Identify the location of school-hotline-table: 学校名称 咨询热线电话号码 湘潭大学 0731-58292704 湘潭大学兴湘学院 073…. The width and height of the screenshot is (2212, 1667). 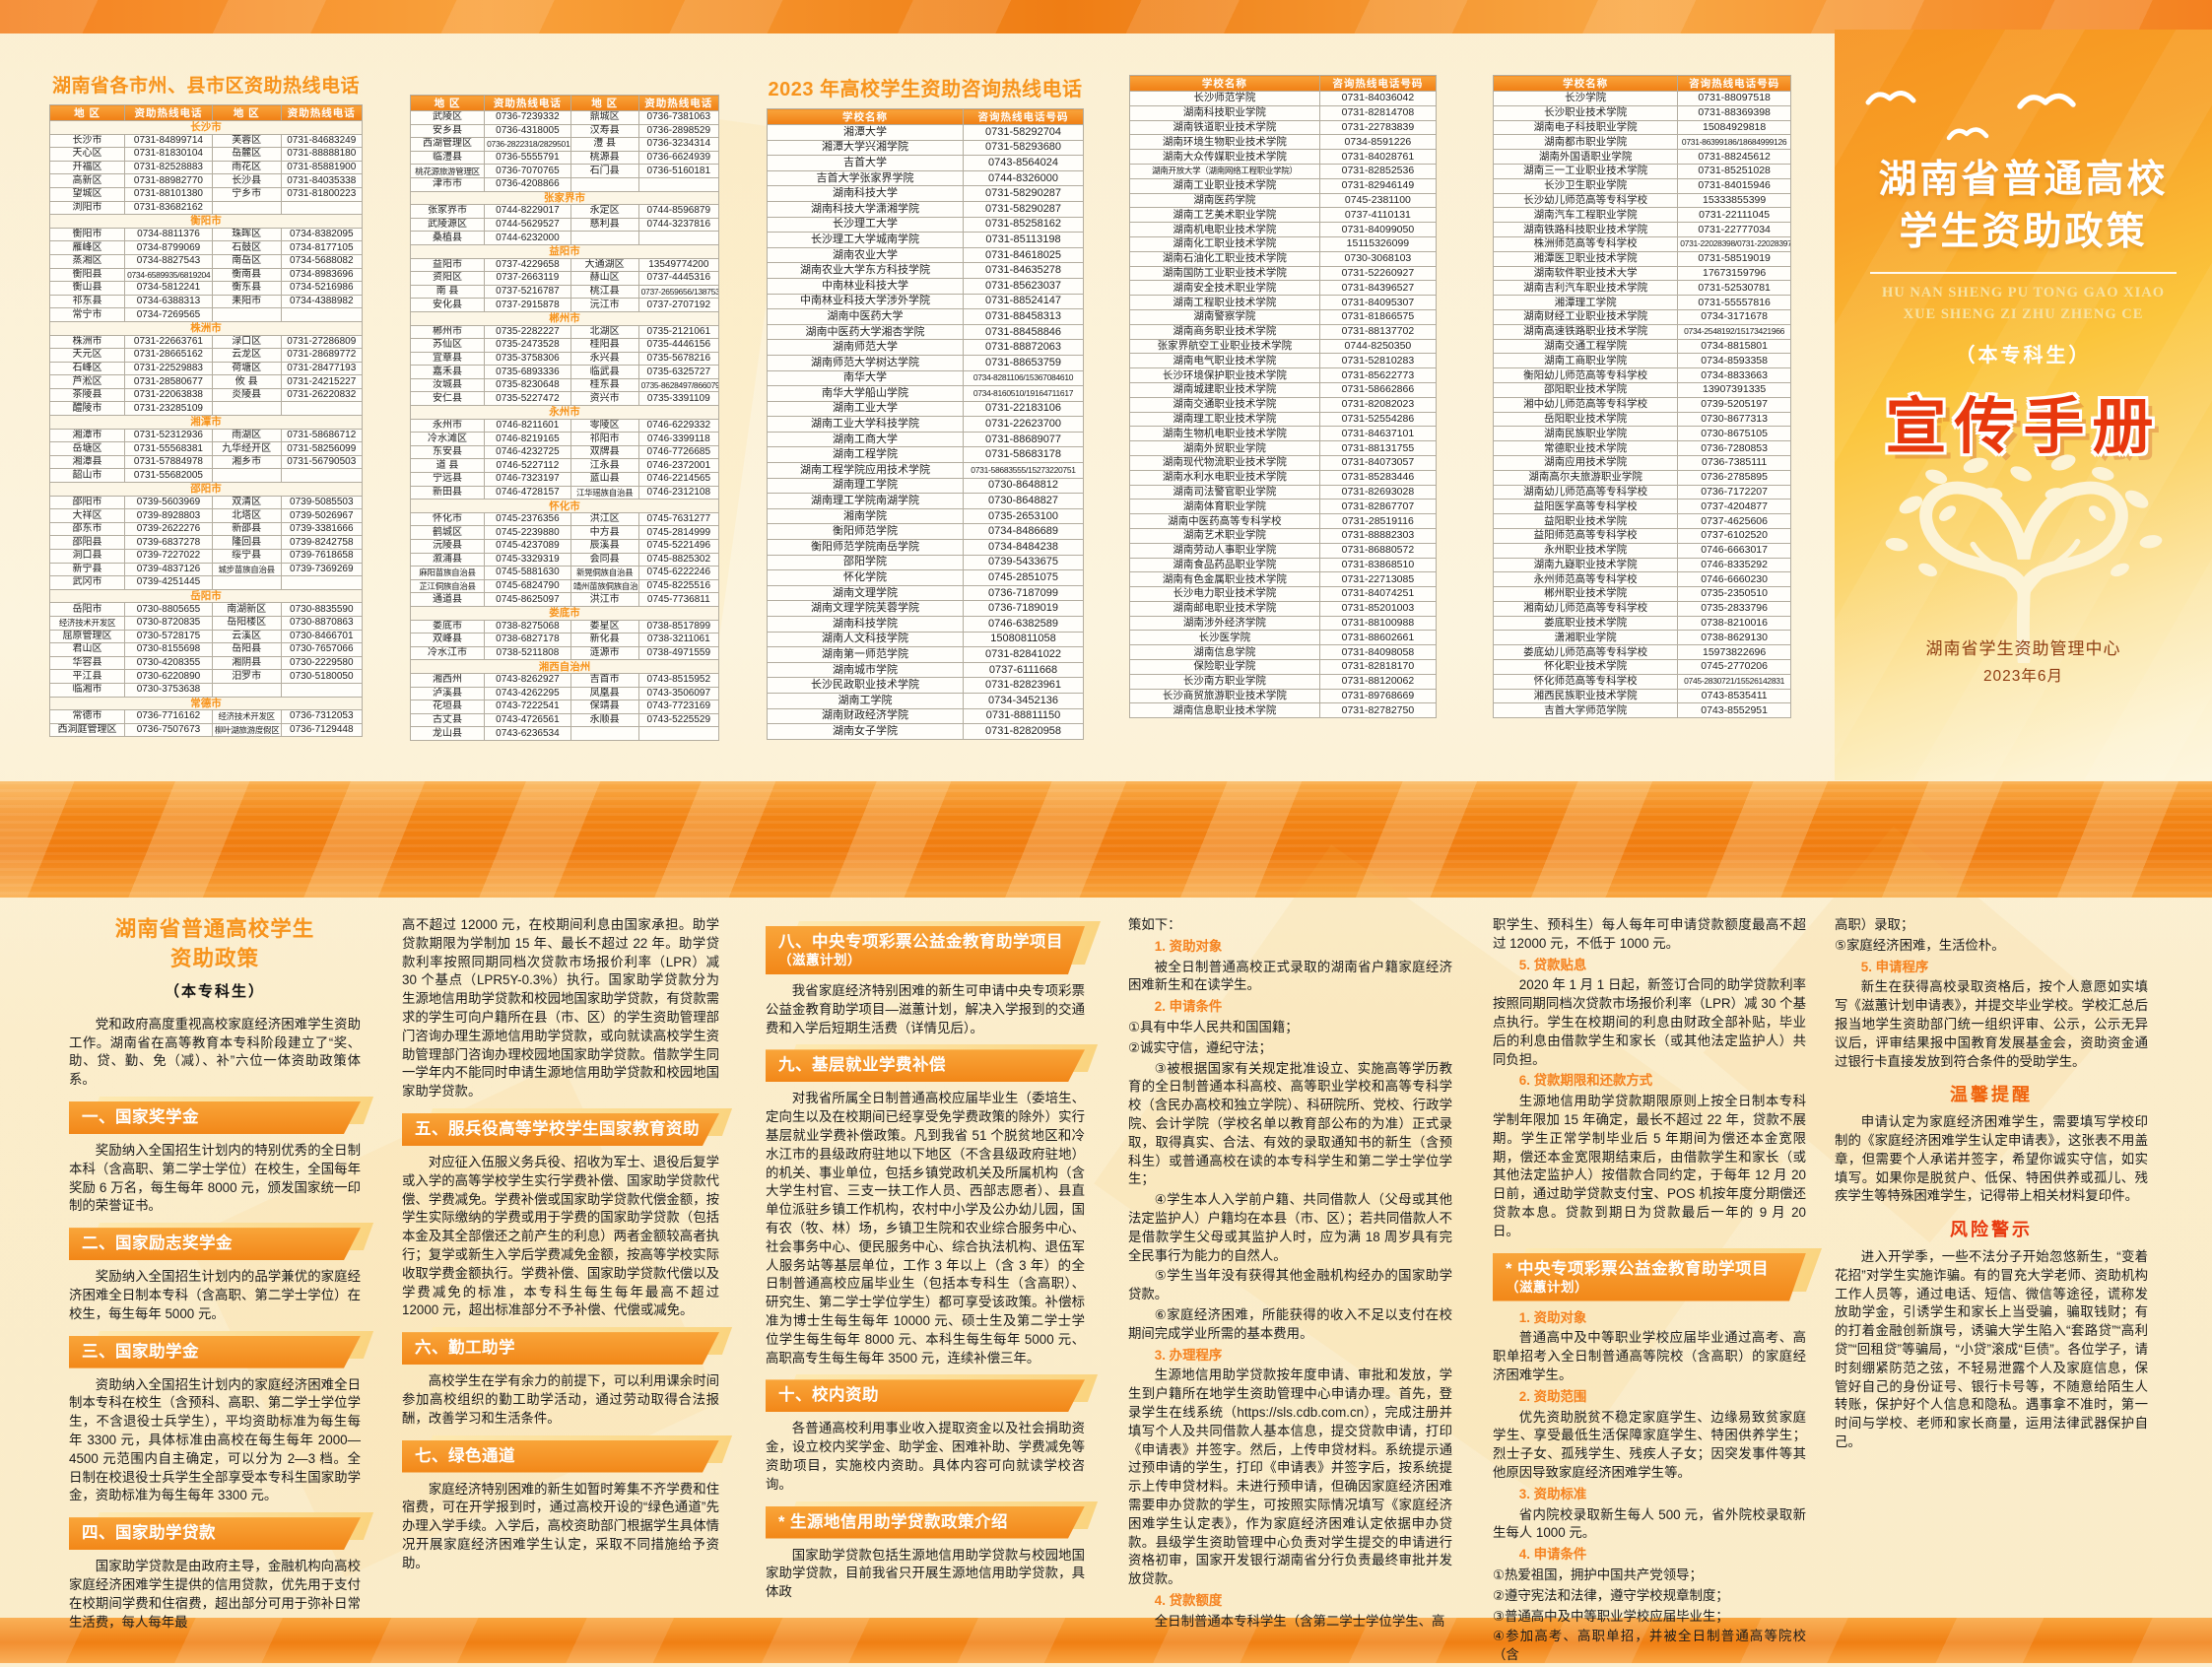
(925, 424).